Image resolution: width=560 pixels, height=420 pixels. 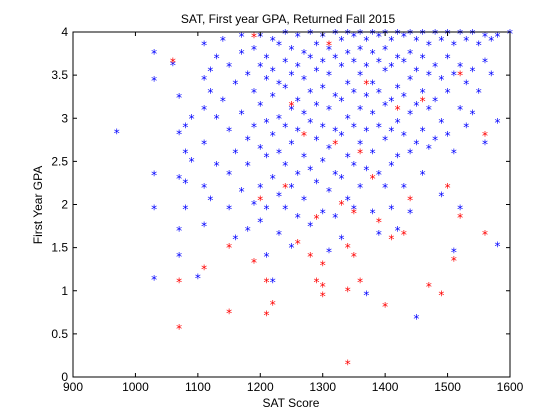 What do you see at coordinates (64, 32) in the screenshot?
I see `y-tick-label: 4` at bounding box center [64, 32].